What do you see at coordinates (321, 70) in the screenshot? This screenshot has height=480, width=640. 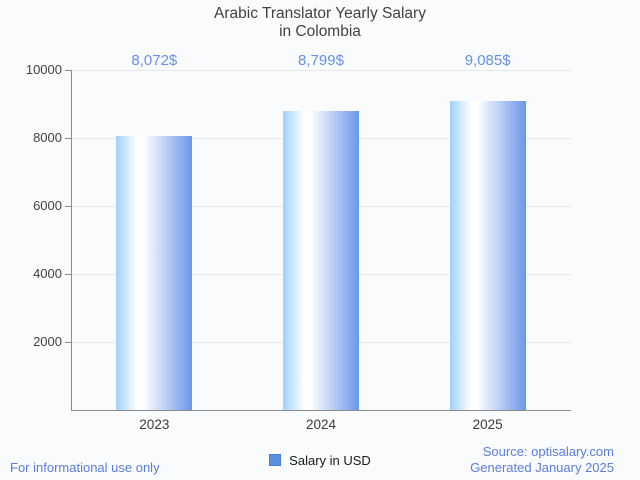 I see `gridline` at bounding box center [321, 70].